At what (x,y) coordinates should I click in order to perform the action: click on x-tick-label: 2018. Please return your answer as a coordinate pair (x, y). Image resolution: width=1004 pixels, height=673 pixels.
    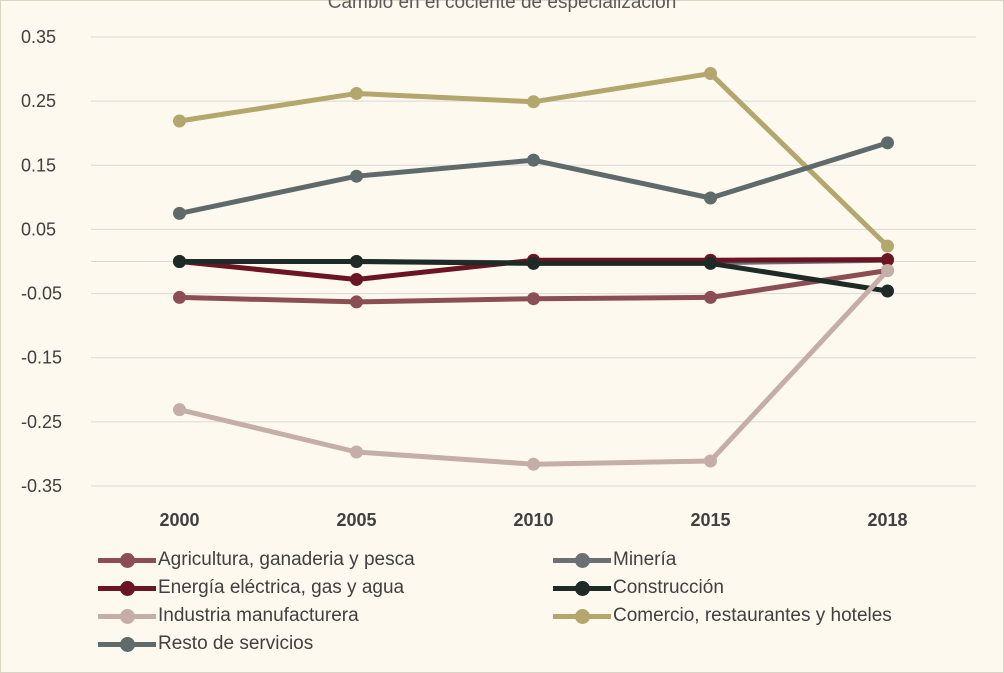
    Looking at the image, I should click on (887, 520).